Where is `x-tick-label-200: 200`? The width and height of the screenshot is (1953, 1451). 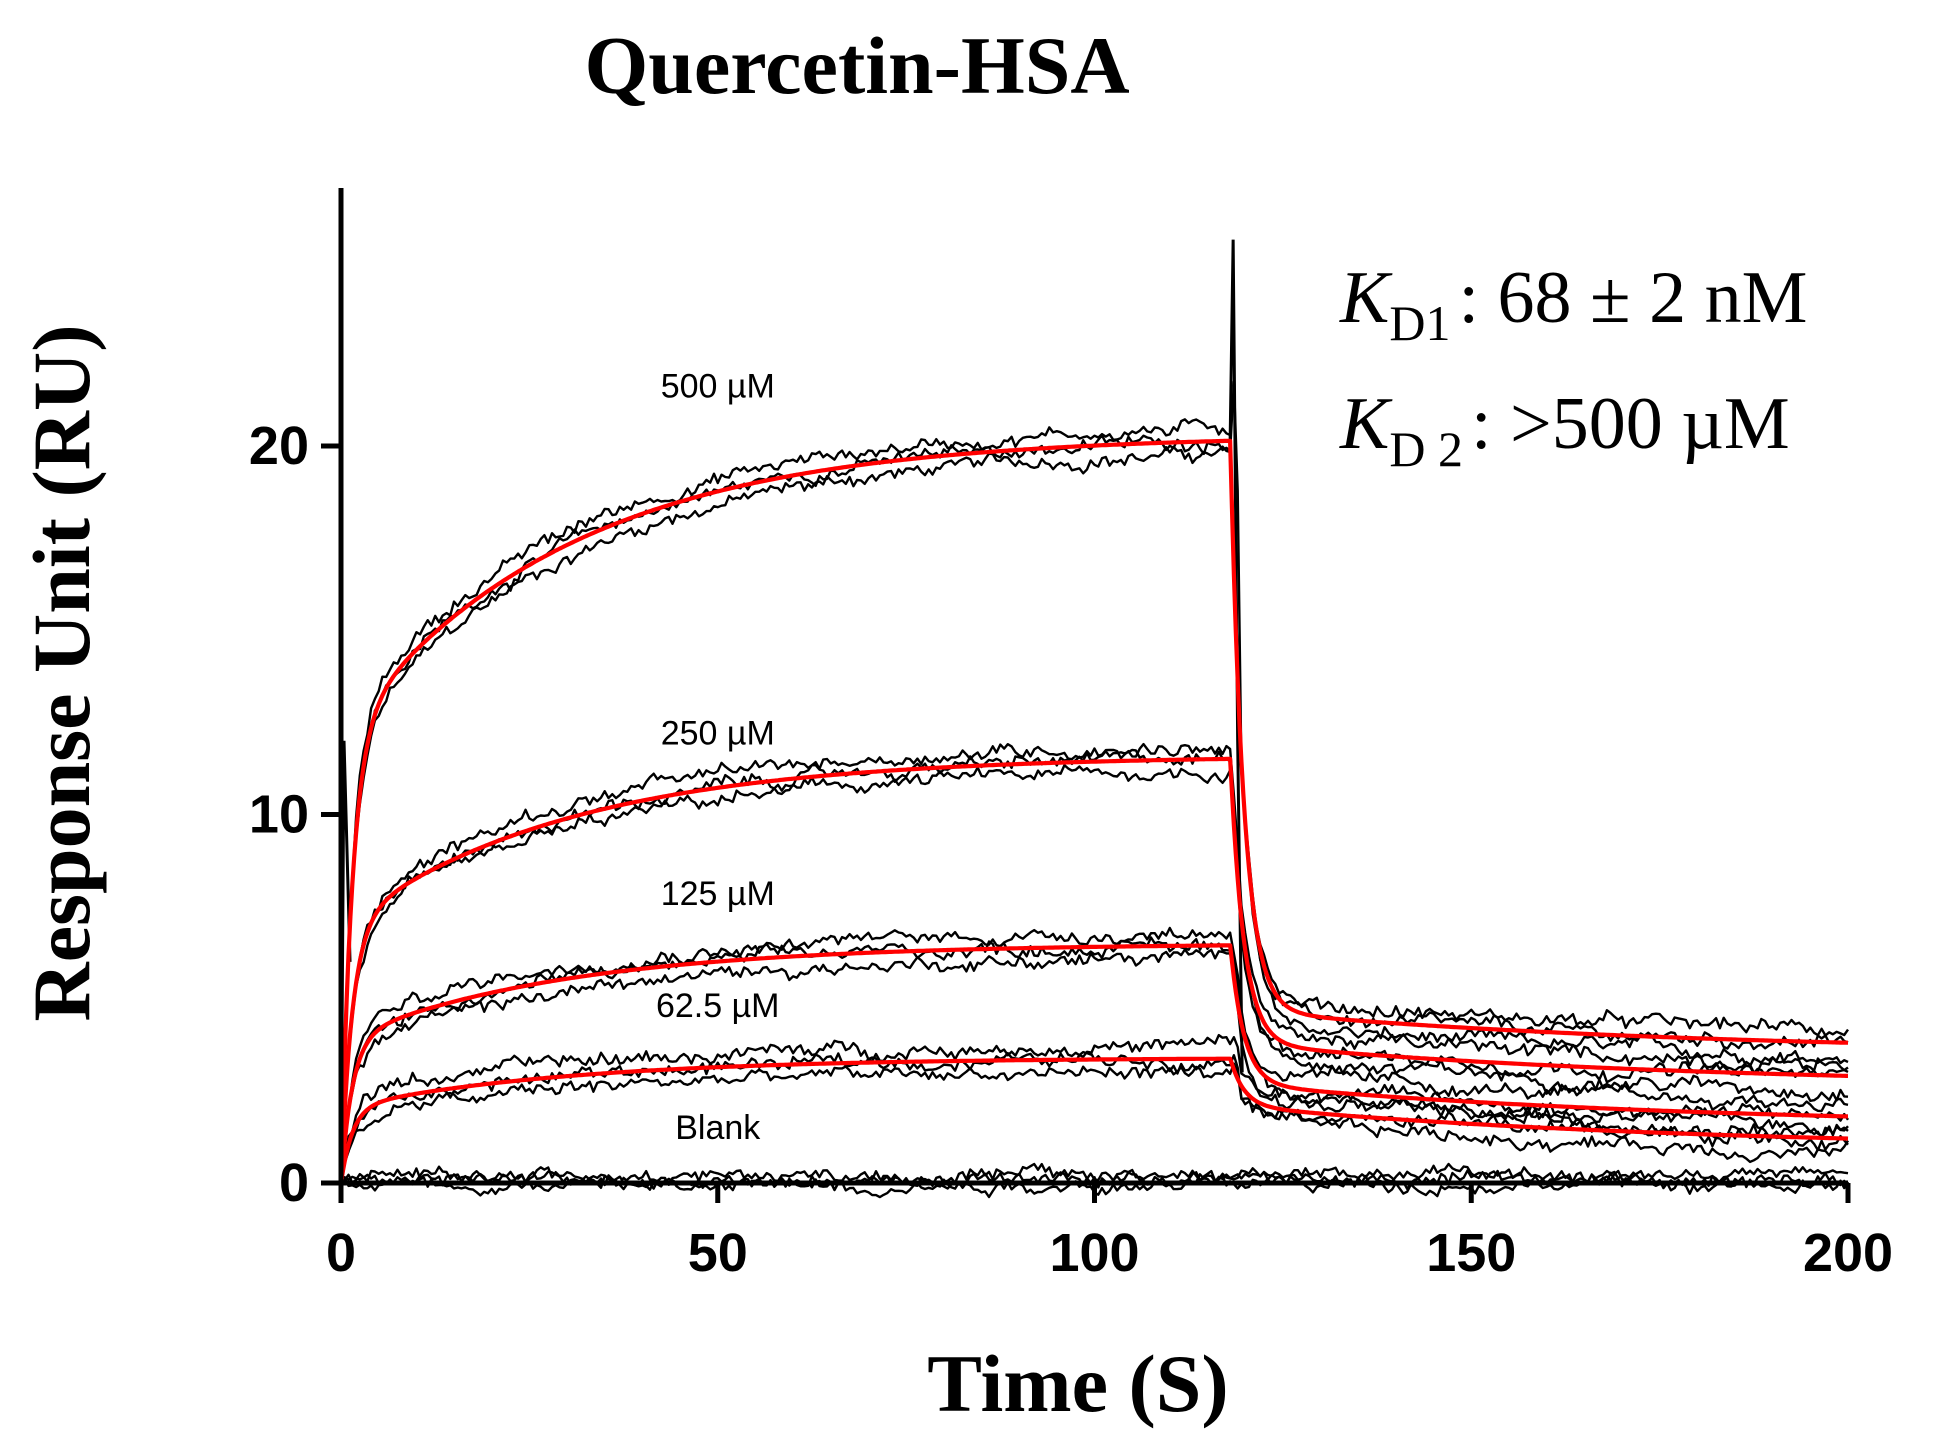 x-tick-label-200: 200 is located at coordinates (1848, 1253).